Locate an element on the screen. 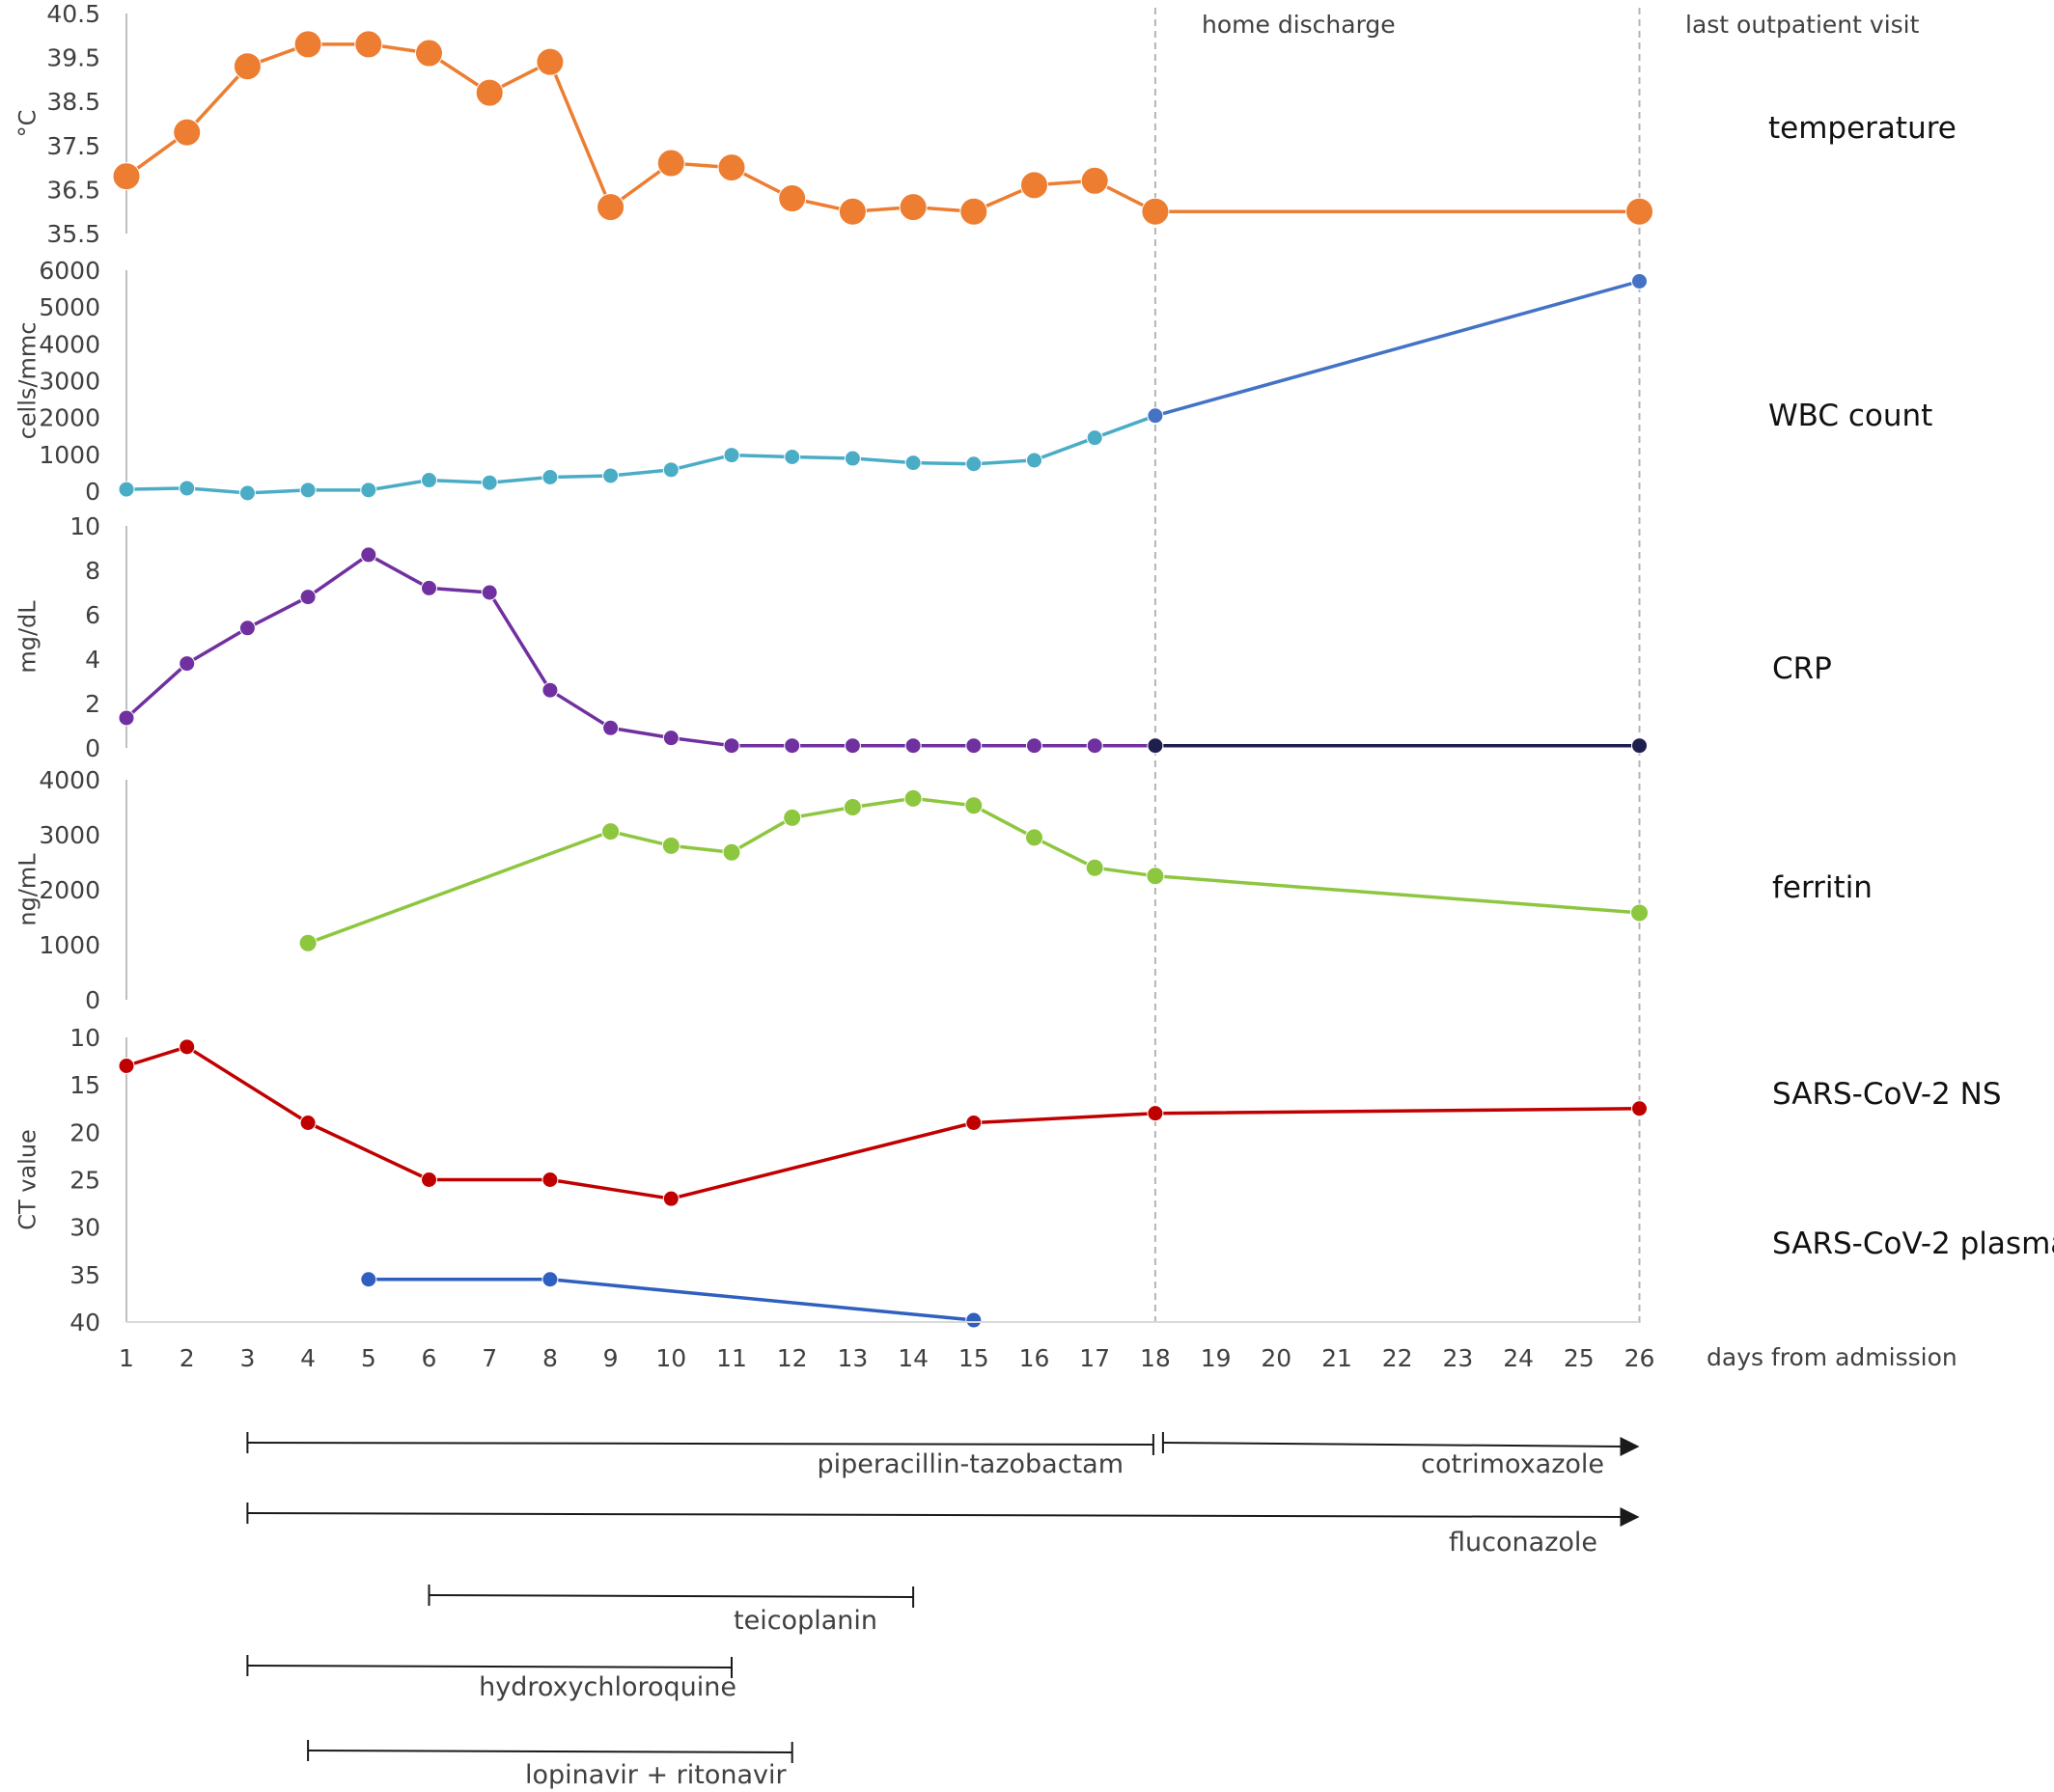 The height and width of the screenshot is (1792, 2054). panel-crp: 0 2 4 6 8 10 mg/dL CRP is located at coordinates (922, 637).